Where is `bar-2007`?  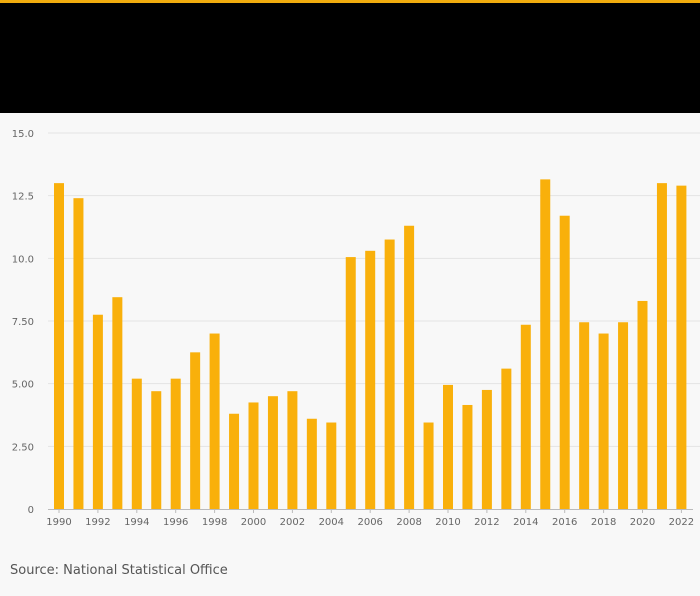
bar-2007 is located at coordinates (389, 374).